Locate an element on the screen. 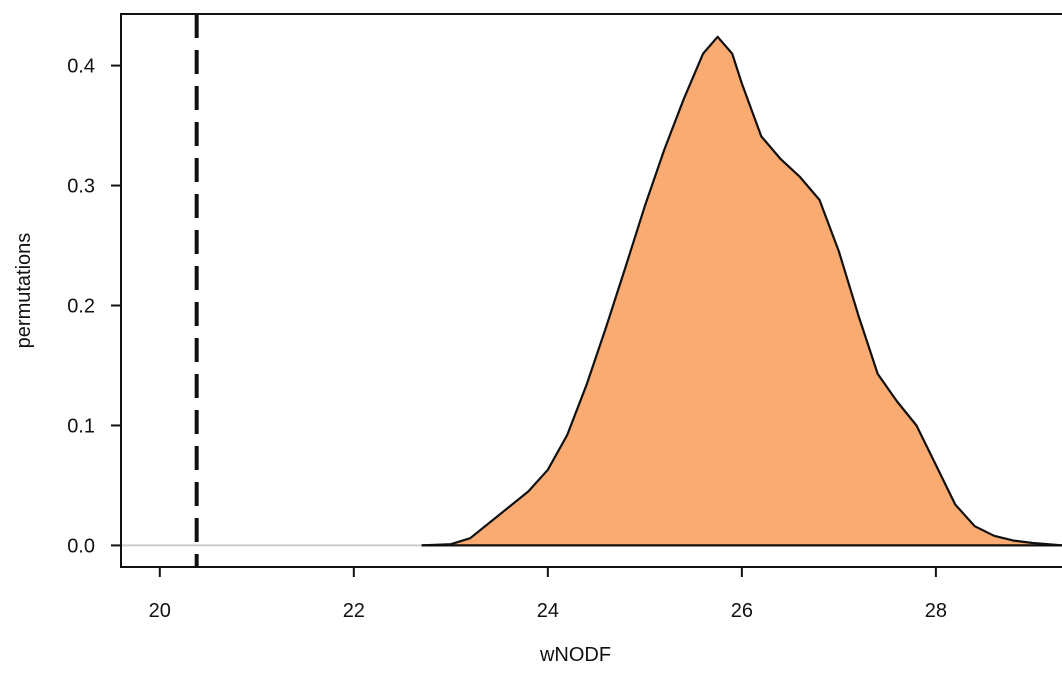  y-tick-label: 0.3 is located at coordinates (81, 187).